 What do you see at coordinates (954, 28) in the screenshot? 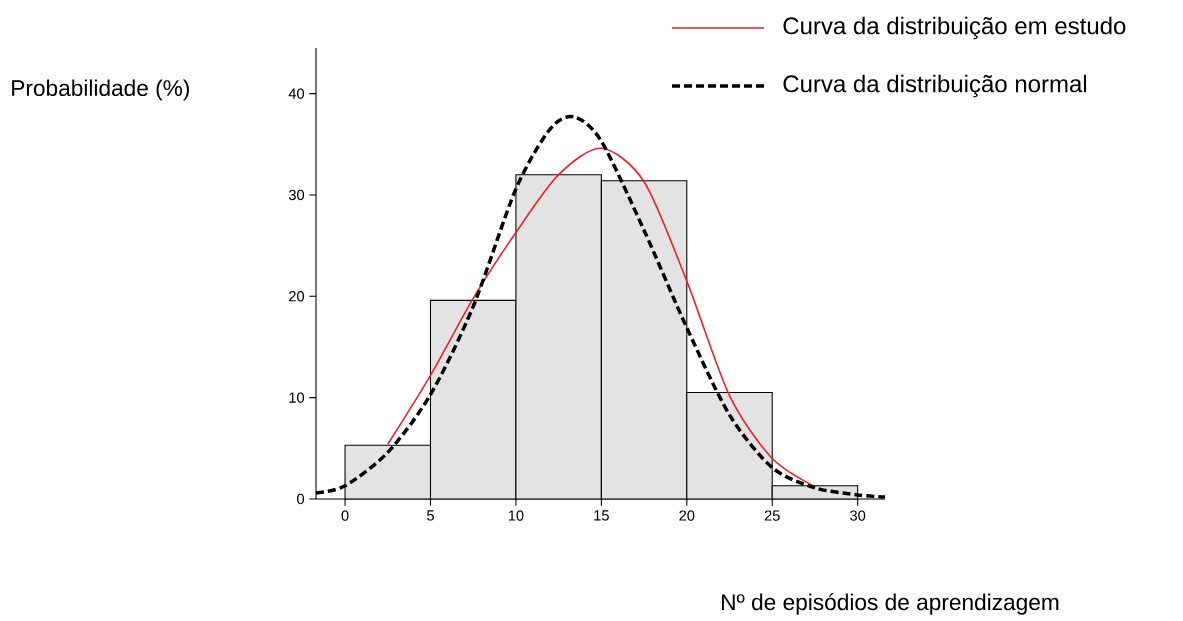
I see `legend-label: Curva da distribuição em estudo` at bounding box center [954, 28].